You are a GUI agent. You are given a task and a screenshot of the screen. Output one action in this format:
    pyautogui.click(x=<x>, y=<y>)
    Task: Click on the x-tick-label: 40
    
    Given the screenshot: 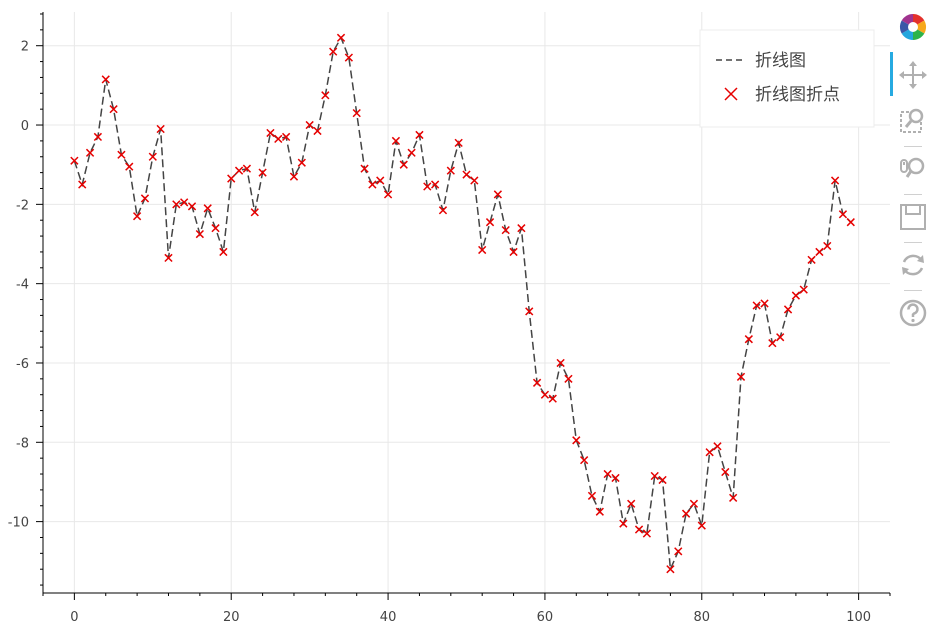 What is the action you would take?
    pyautogui.click(x=388, y=617)
    